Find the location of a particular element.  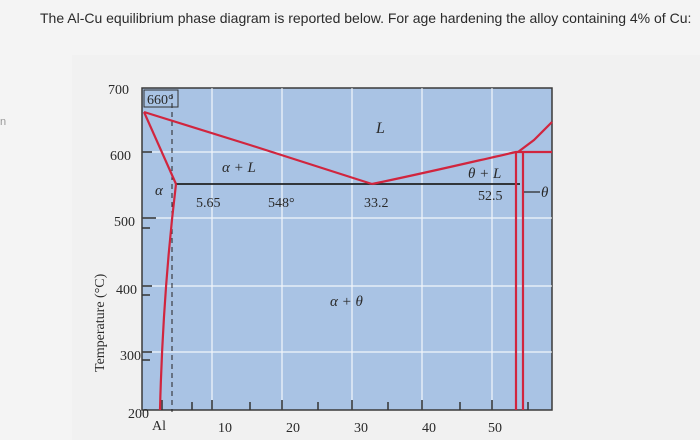

melting-point-box is located at coordinates (161, 98).